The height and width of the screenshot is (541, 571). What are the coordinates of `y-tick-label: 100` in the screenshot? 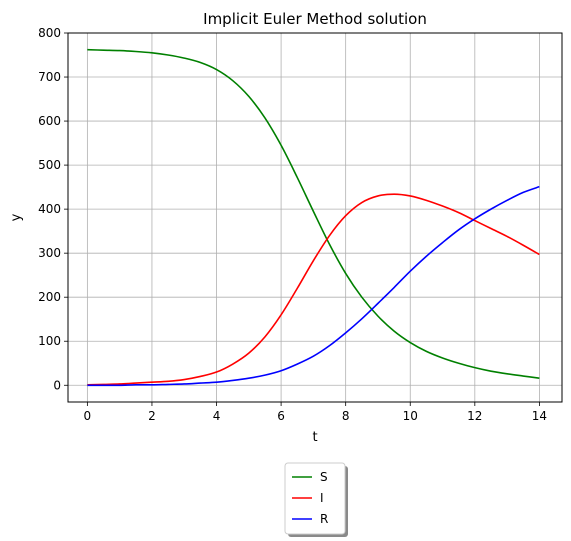 It's located at (49, 341).